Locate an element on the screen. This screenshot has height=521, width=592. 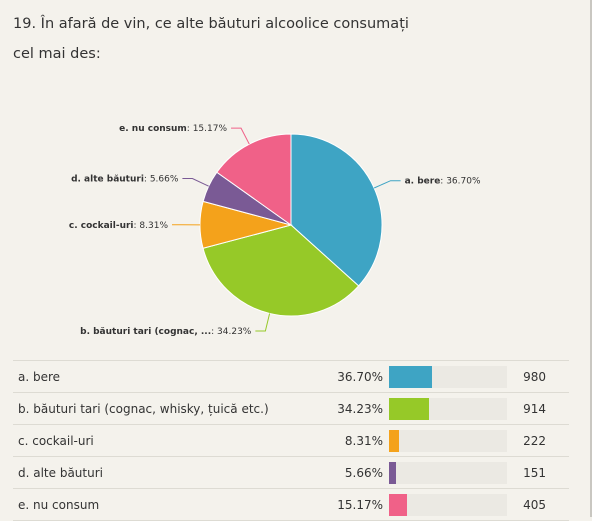
row-count: 222 is located at coordinates (542, 441).